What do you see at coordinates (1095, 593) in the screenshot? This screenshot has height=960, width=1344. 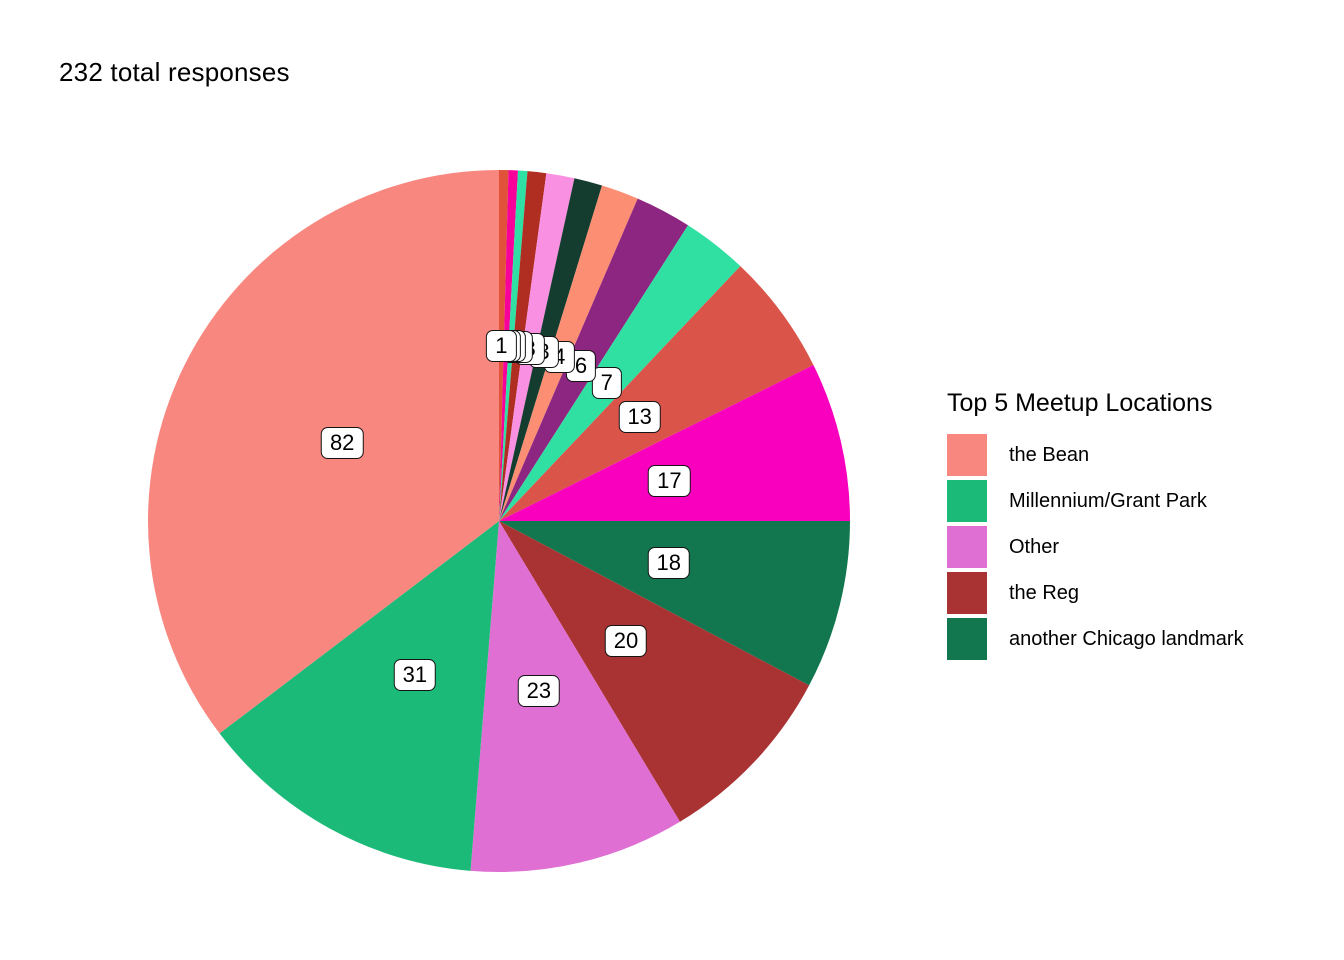 I see `legend-item: the Reg` at bounding box center [1095, 593].